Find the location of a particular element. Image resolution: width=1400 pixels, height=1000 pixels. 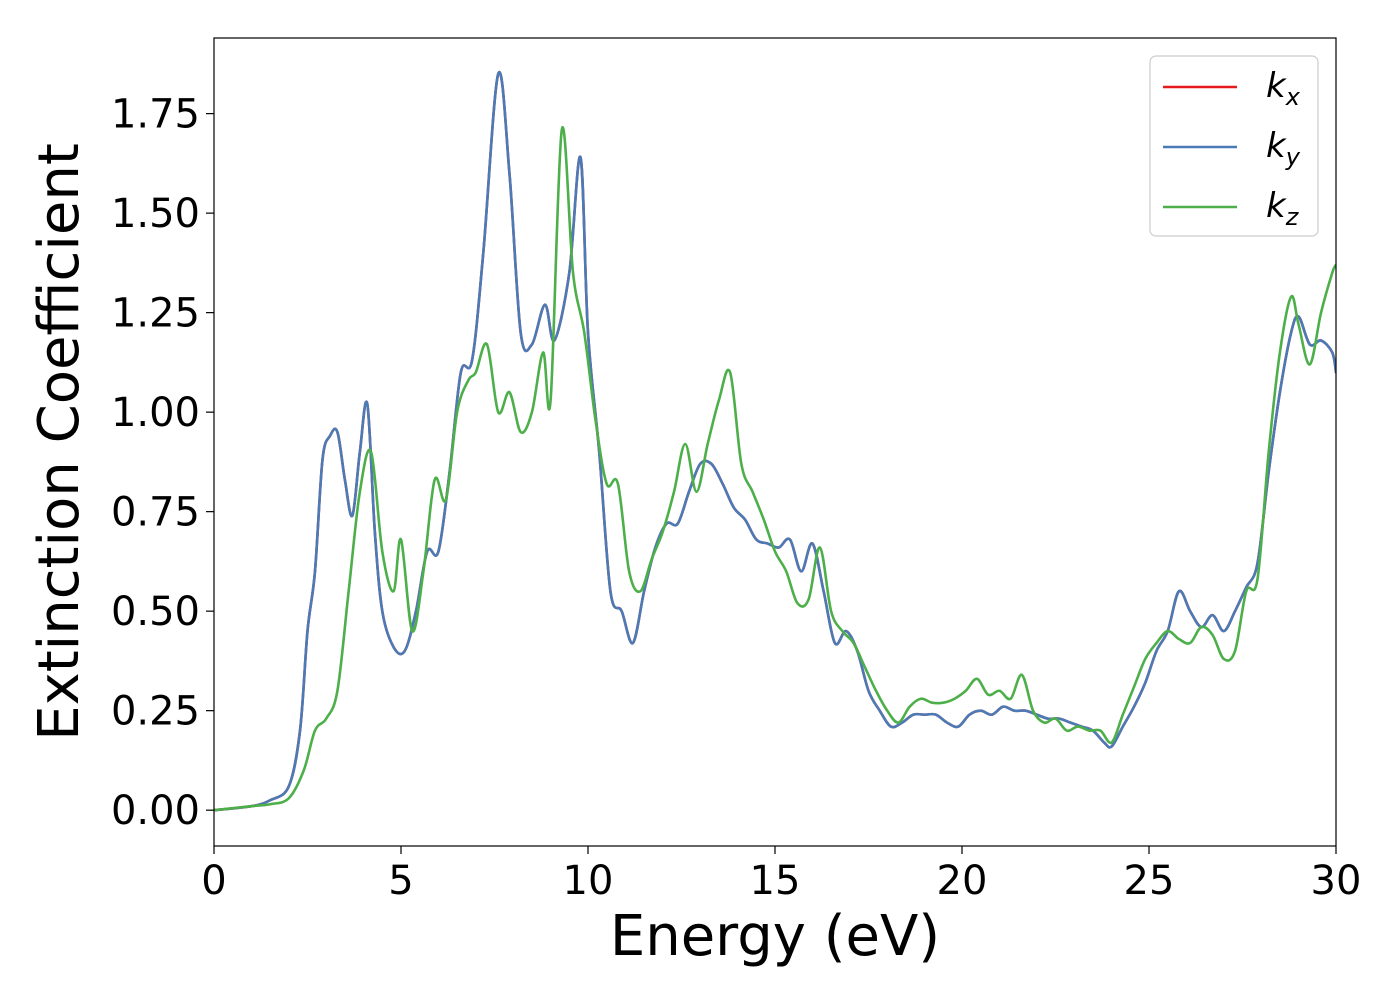

x-axis-title: Energy (eV) is located at coordinates (775, 936).